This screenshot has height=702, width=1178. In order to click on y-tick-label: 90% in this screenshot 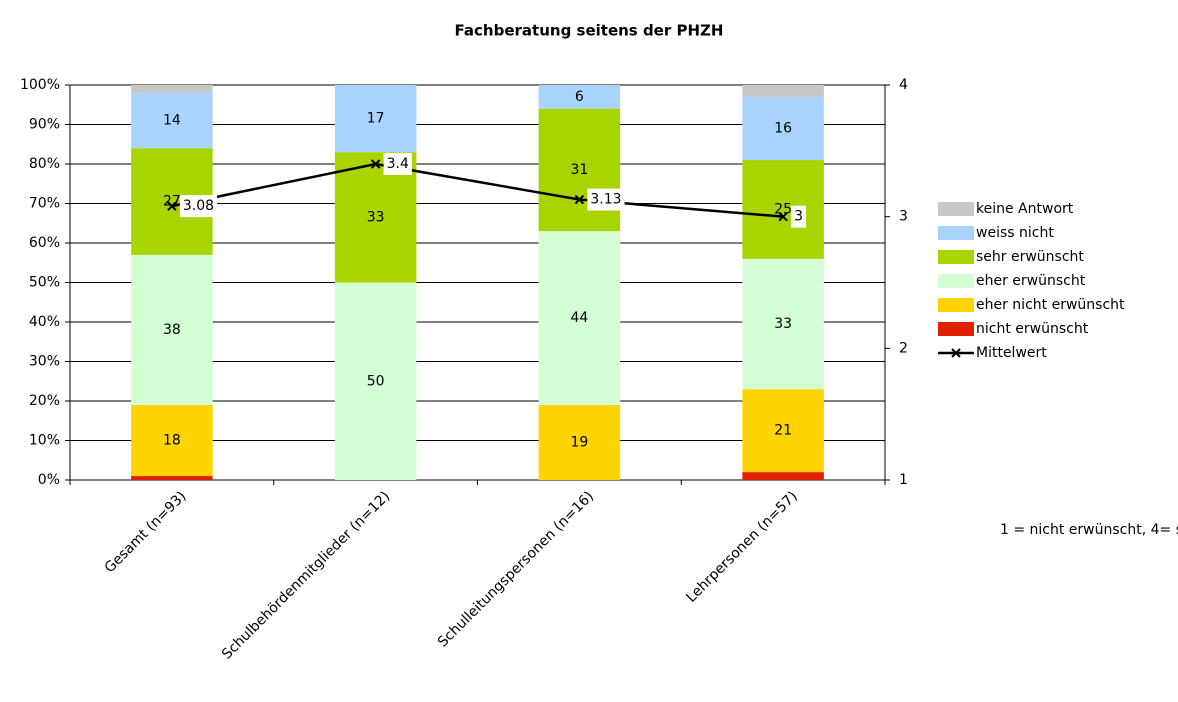, I will do `click(44, 125)`.